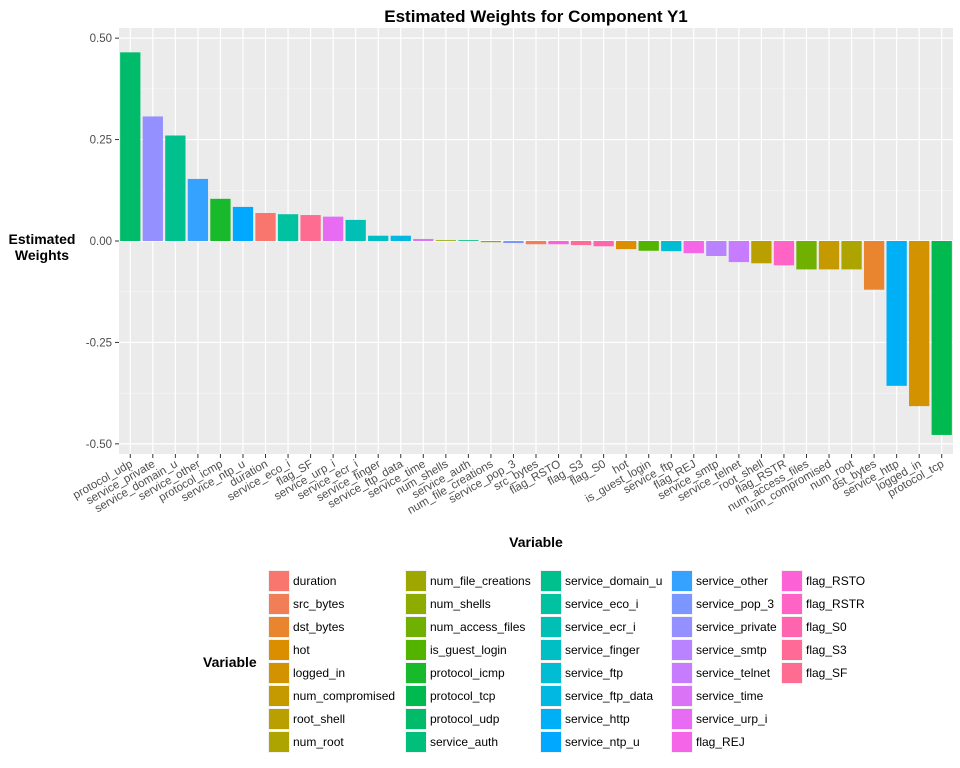 This screenshot has height=768, width=960. Describe the element at coordinates (671, 246) in the screenshot. I see `bar-service_ftp` at that location.